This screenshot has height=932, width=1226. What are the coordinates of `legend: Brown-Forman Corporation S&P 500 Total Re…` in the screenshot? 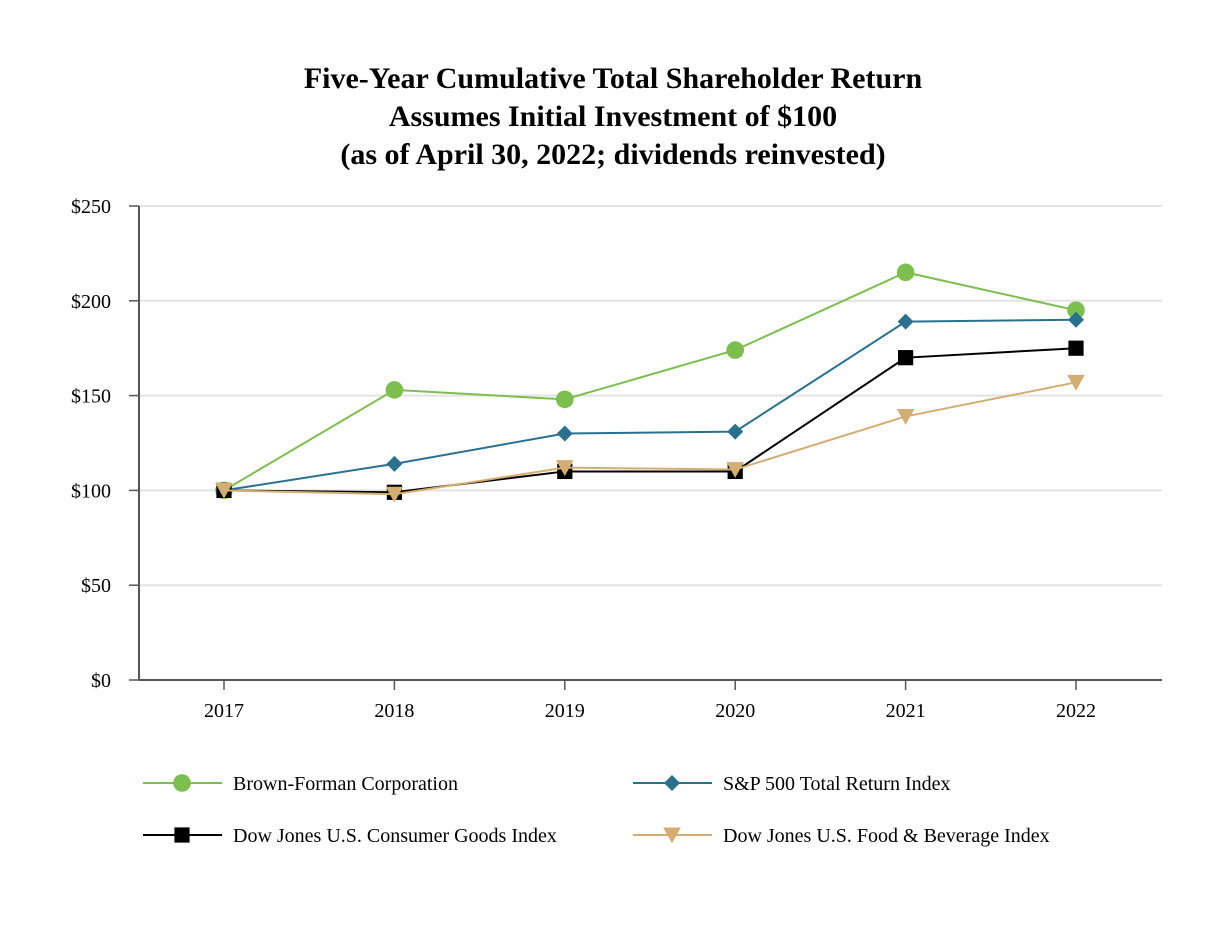 It's located at (596, 810).